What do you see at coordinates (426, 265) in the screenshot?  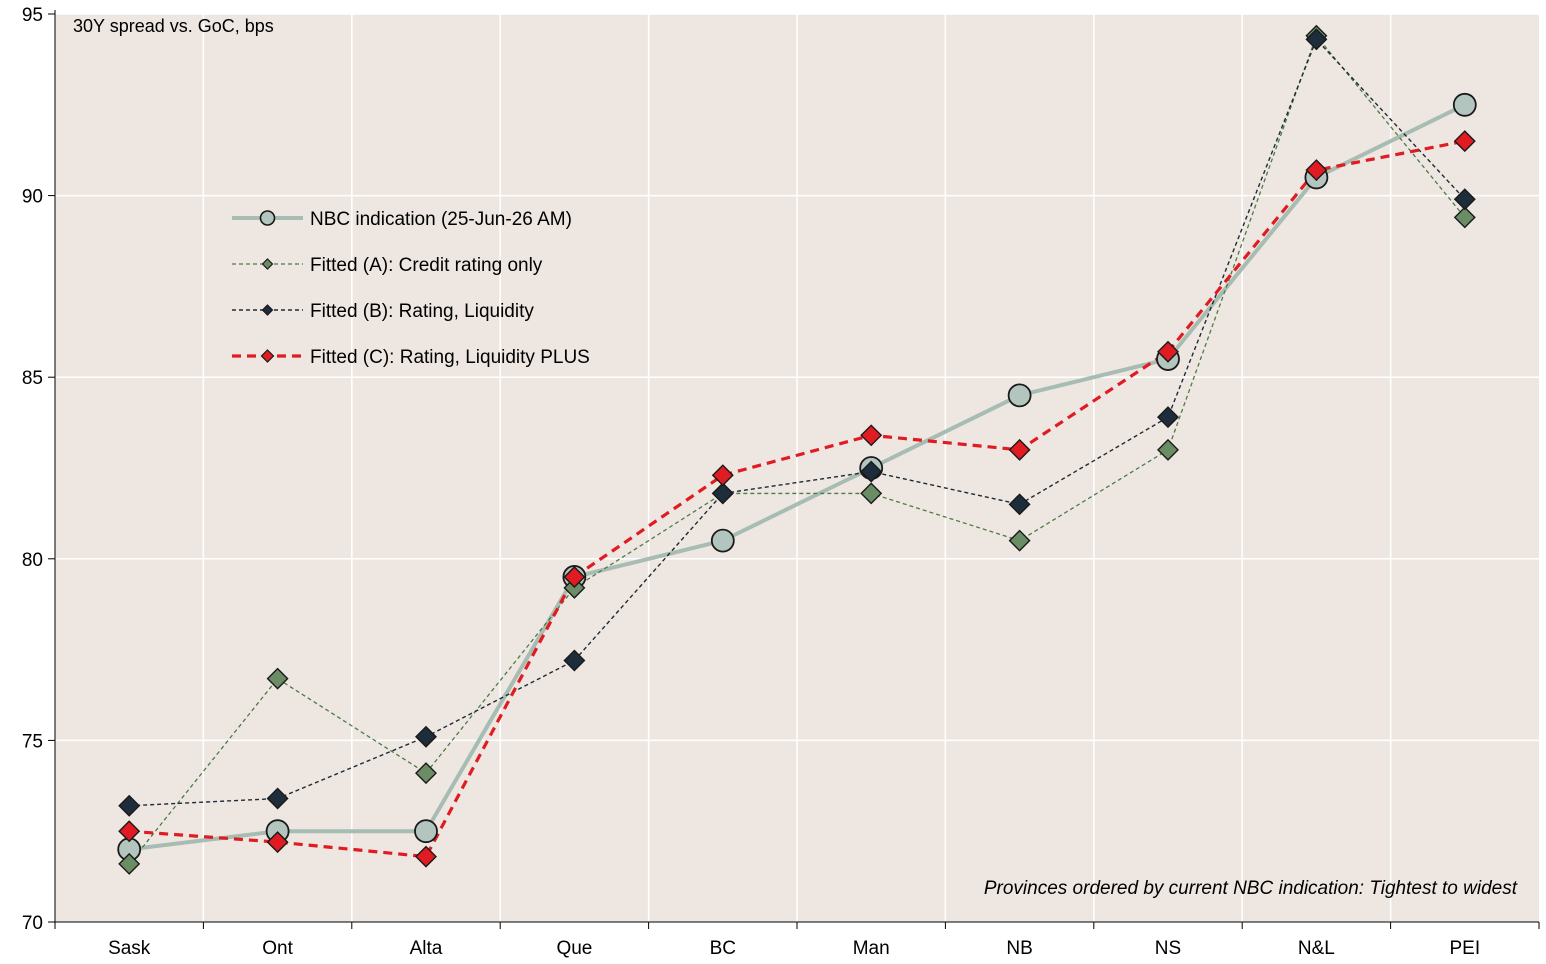 I see `legend-label-1: Fitted (A): Credit rating only` at bounding box center [426, 265].